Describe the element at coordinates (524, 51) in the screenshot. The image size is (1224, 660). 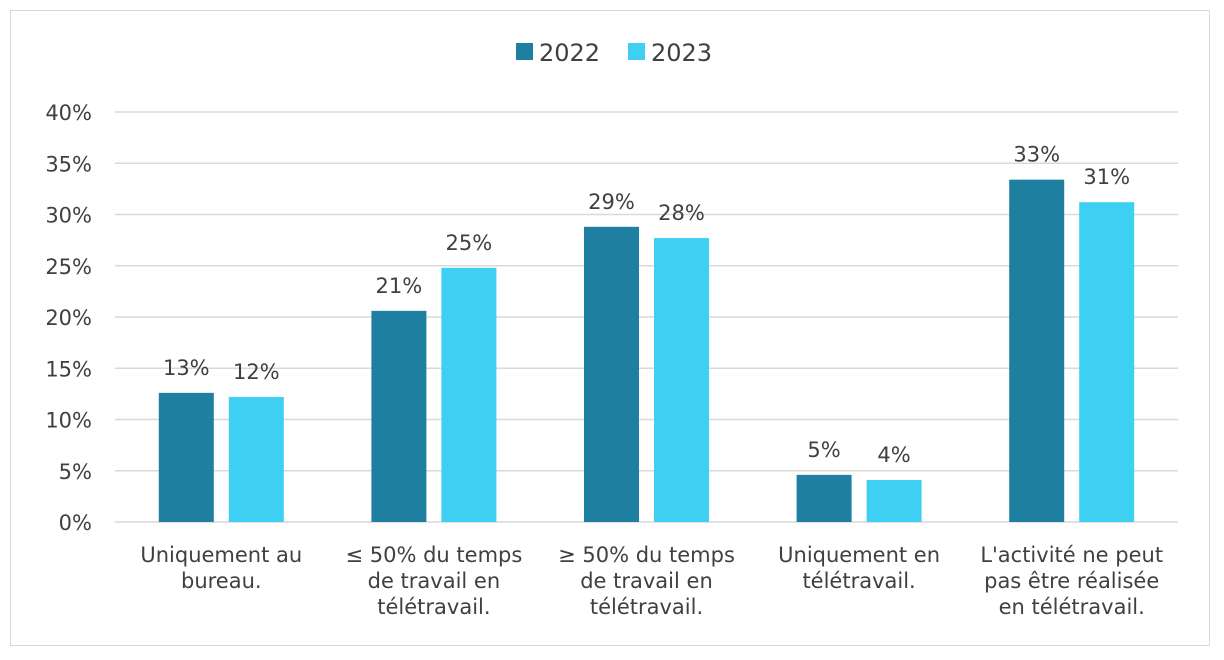
I see `legend-swatch-2022` at that location.